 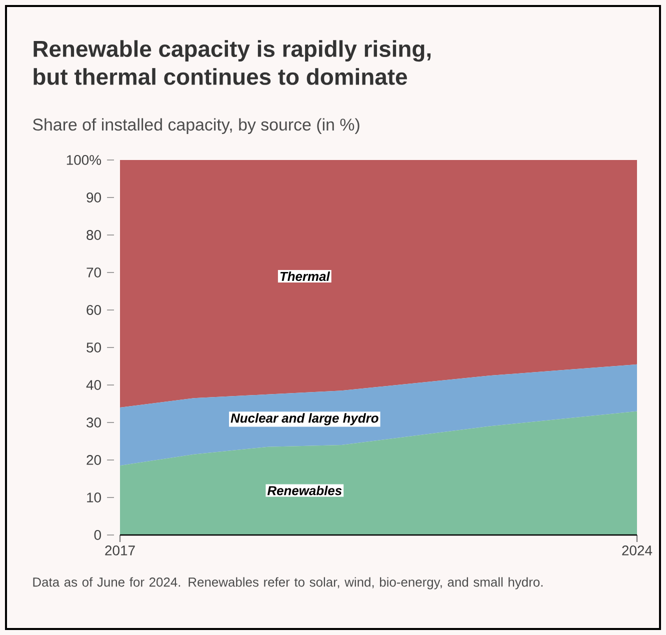 What do you see at coordinates (196, 126) in the screenshot?
I see `chart-subtitle: Share of installed capacity, by source (in %)` at bounding box center [196, 126].